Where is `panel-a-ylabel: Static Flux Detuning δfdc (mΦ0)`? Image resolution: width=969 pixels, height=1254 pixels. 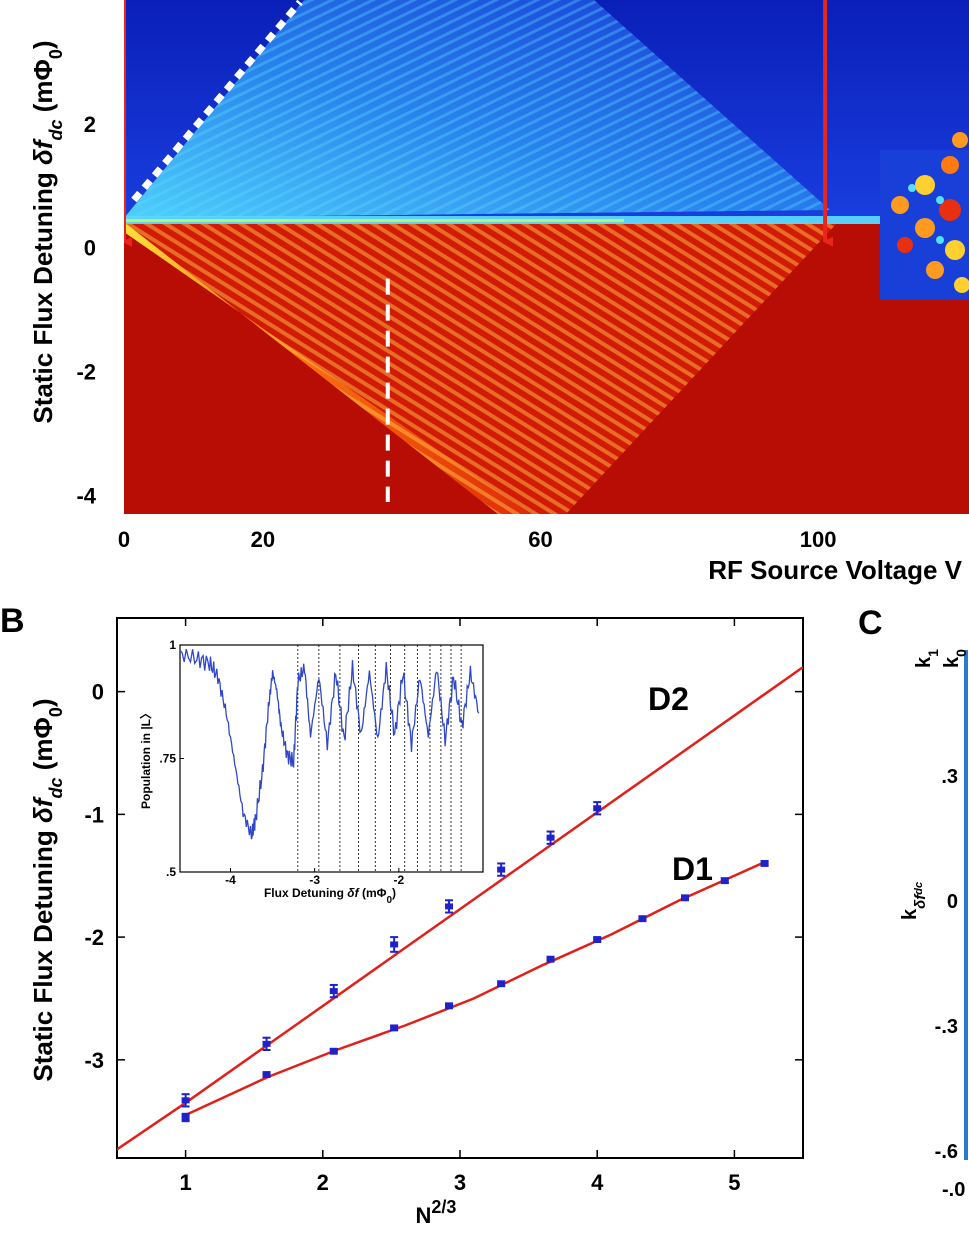
panel-a-ylabel: Static Flux Detuning δfdc (mΦ0) is located at coordinates (47, 231).